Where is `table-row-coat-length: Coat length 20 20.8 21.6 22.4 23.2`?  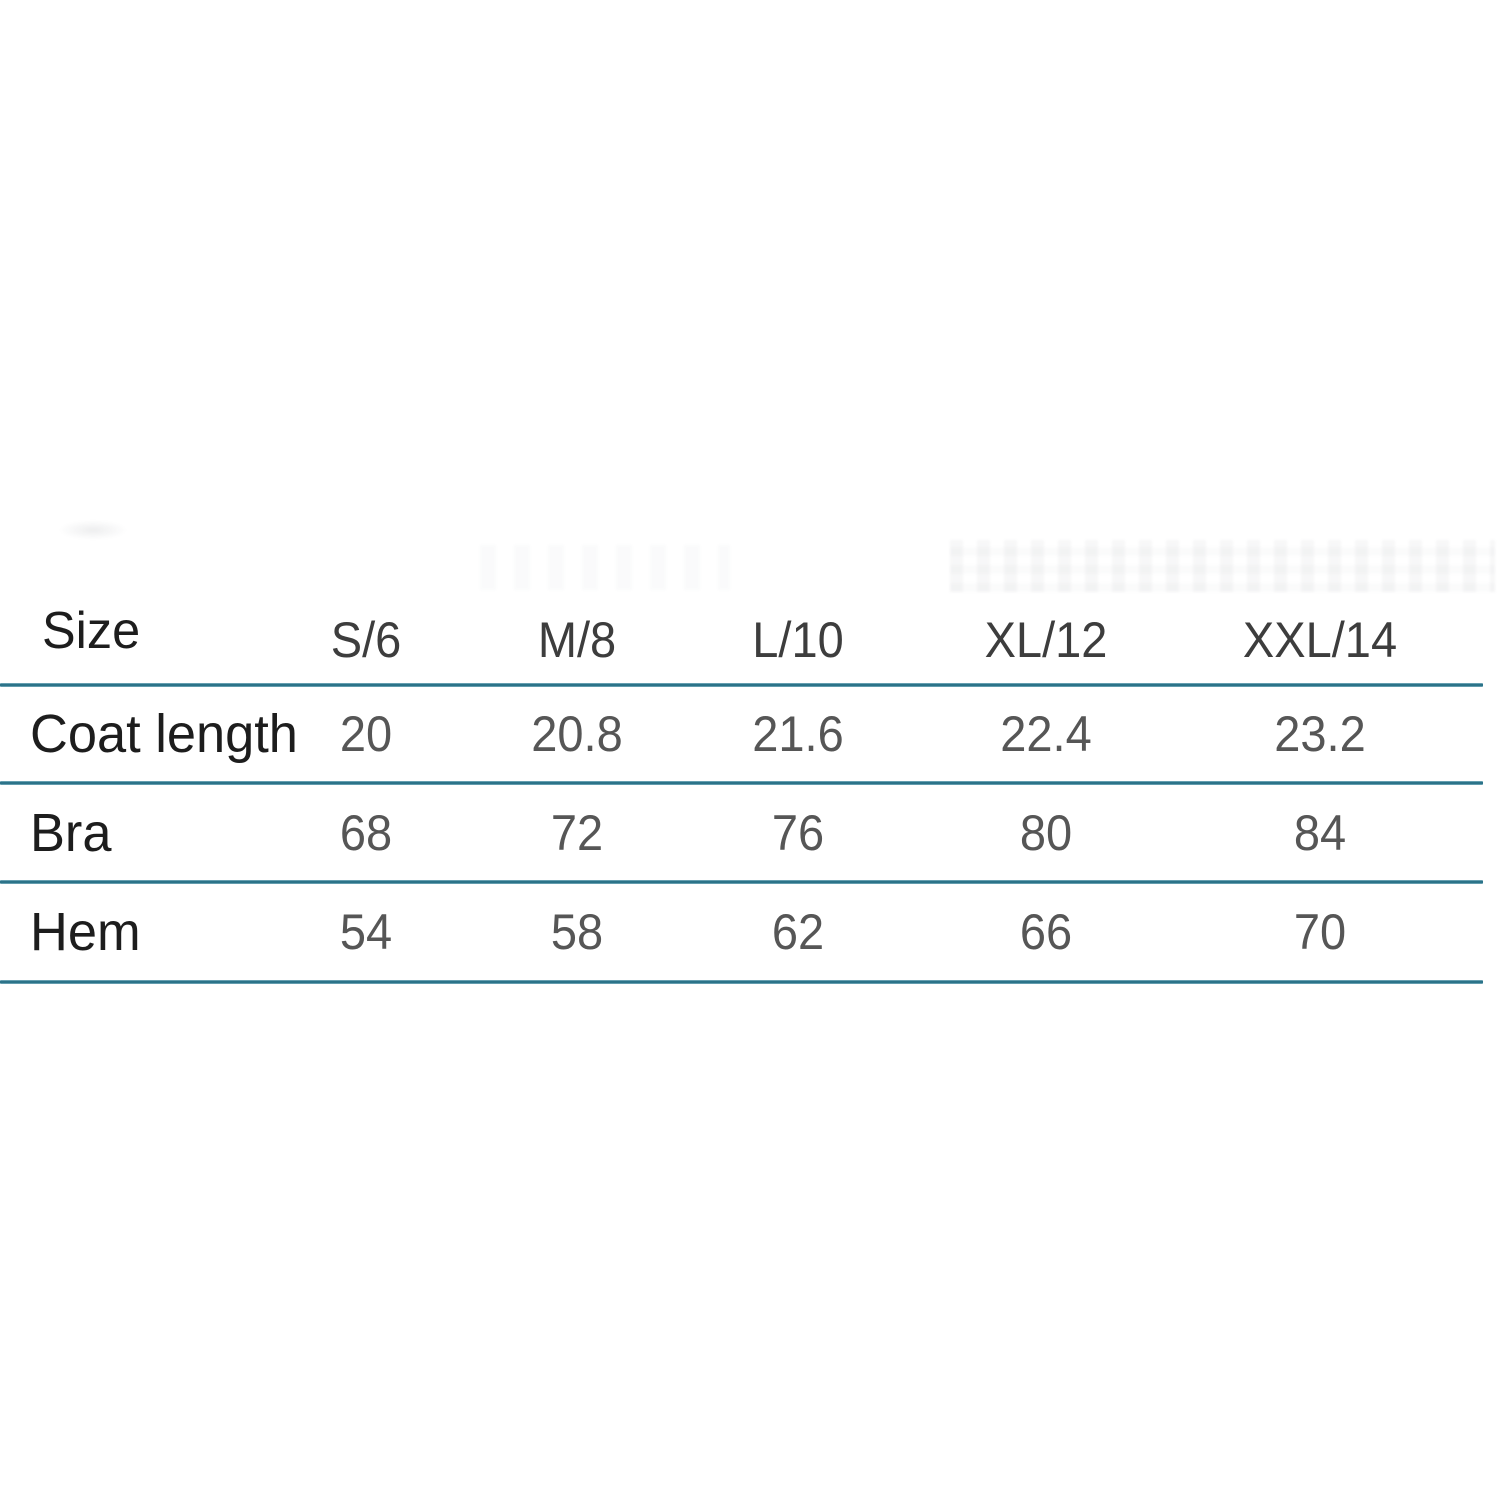
table-row-coat-length: Coat length 20 20.8 21.6 22.4 23.2 is located at coordinates (750, 734).